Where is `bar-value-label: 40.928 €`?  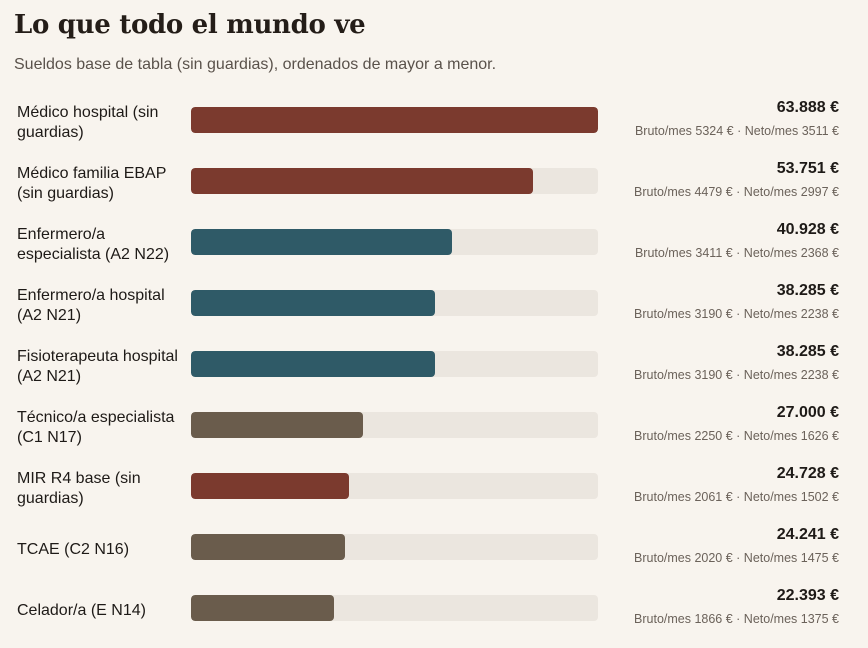
bar-value-label: 40.928 € is located at coordinates (807, 229).